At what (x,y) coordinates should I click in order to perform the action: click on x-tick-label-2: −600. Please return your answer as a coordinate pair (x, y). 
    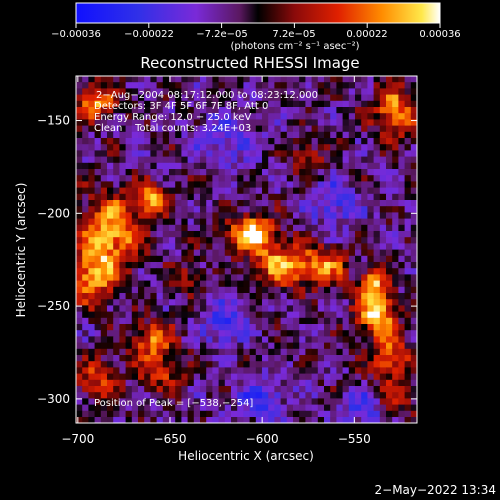
    Looking at the image, I should click on (262, 439).